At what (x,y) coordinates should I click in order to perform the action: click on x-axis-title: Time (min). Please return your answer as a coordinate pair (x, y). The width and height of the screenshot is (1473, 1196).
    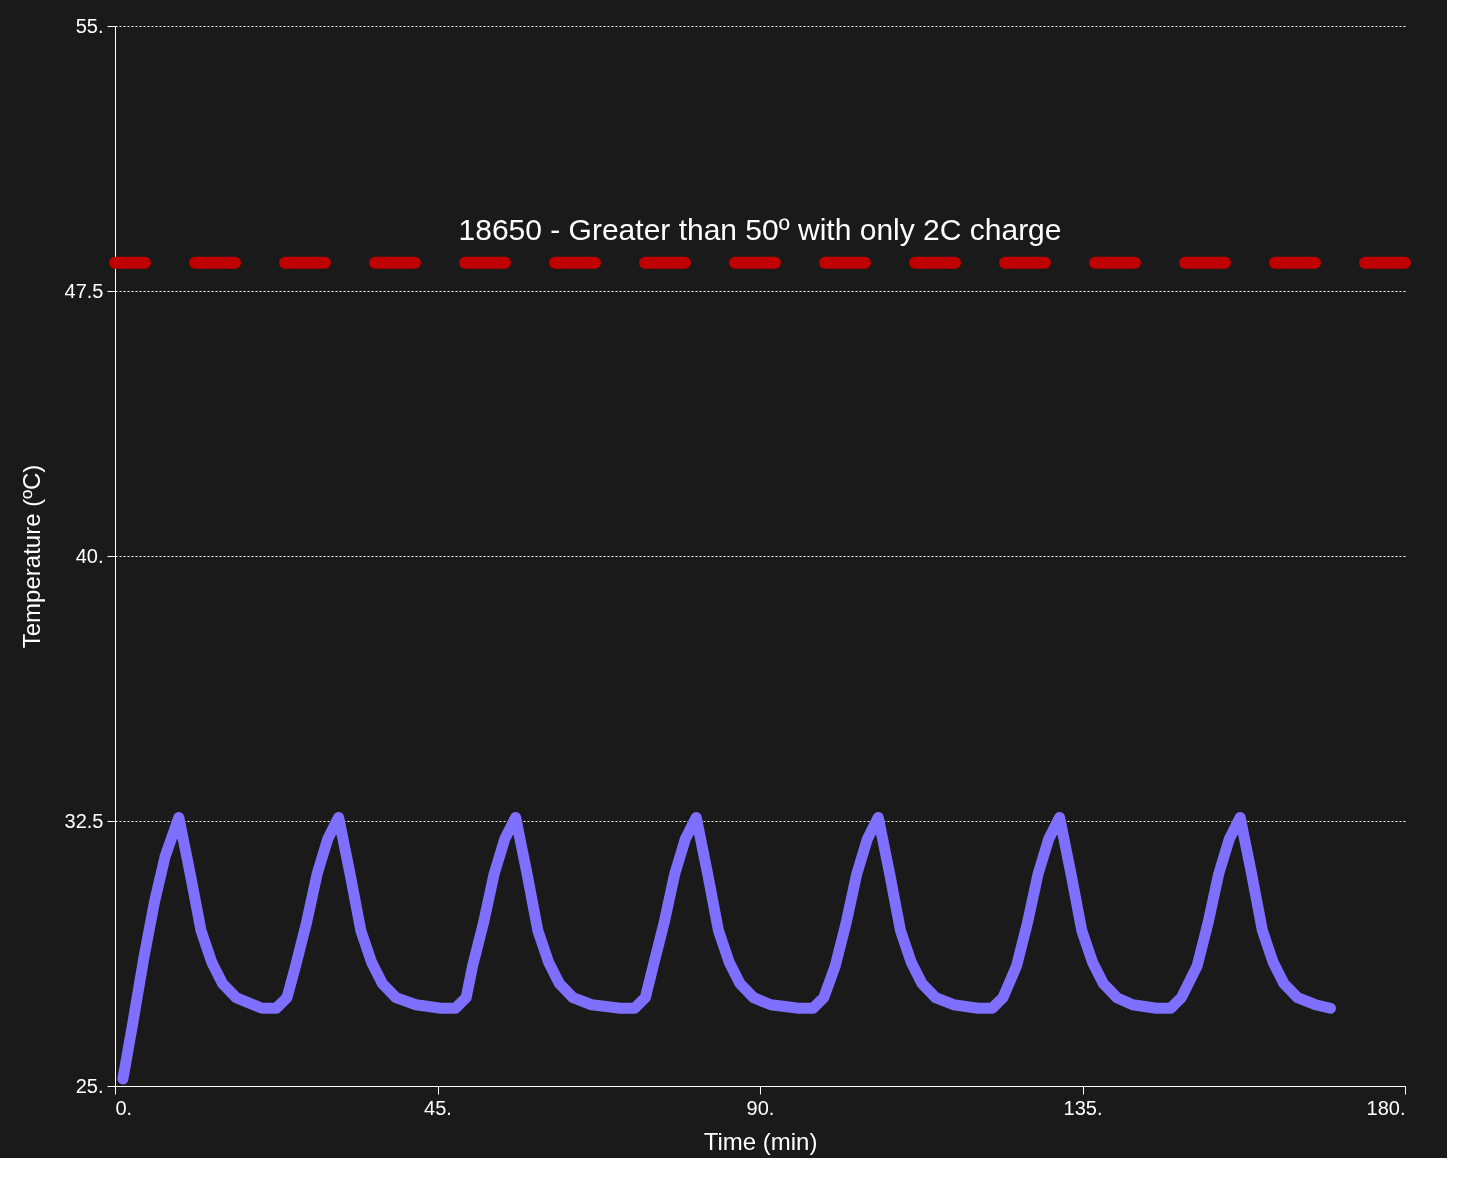
    Looking at the image, I should click on (760, 1141).